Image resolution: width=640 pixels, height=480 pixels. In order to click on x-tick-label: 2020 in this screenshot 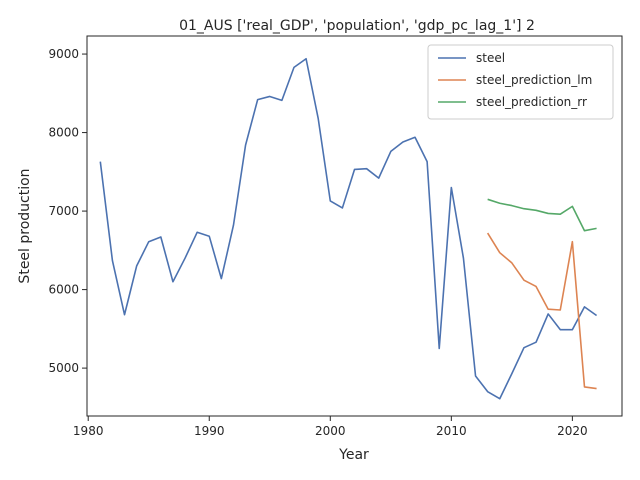, I will do `click(572, 431)`.